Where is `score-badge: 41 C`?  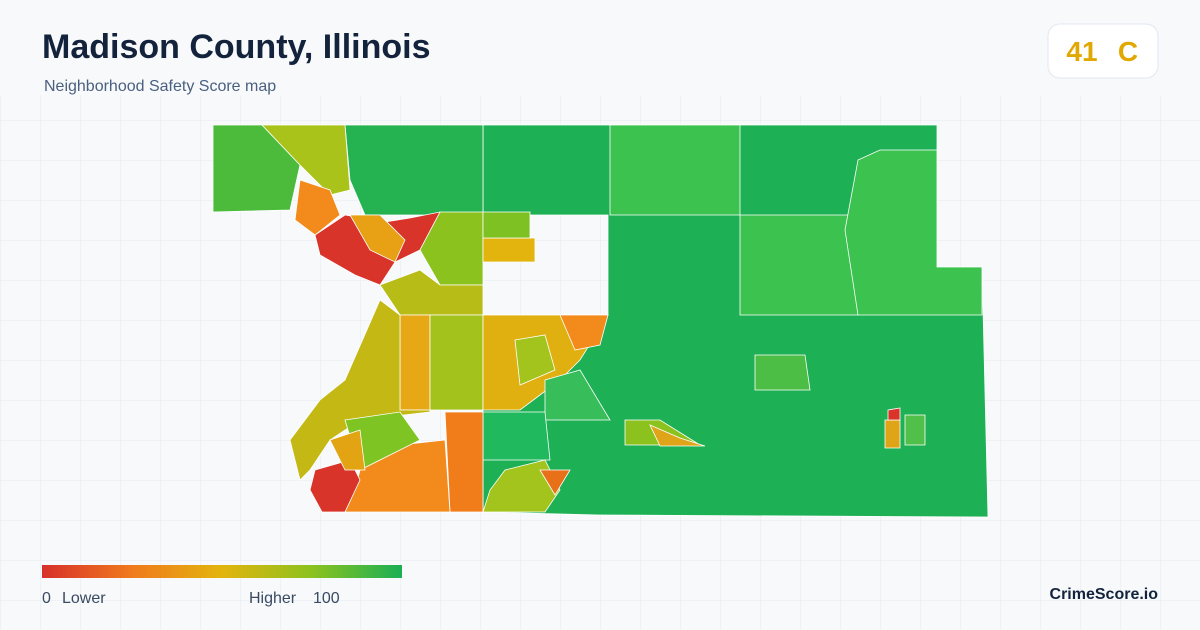
score-badge: 41 C is located at coordinates (1103, 51).